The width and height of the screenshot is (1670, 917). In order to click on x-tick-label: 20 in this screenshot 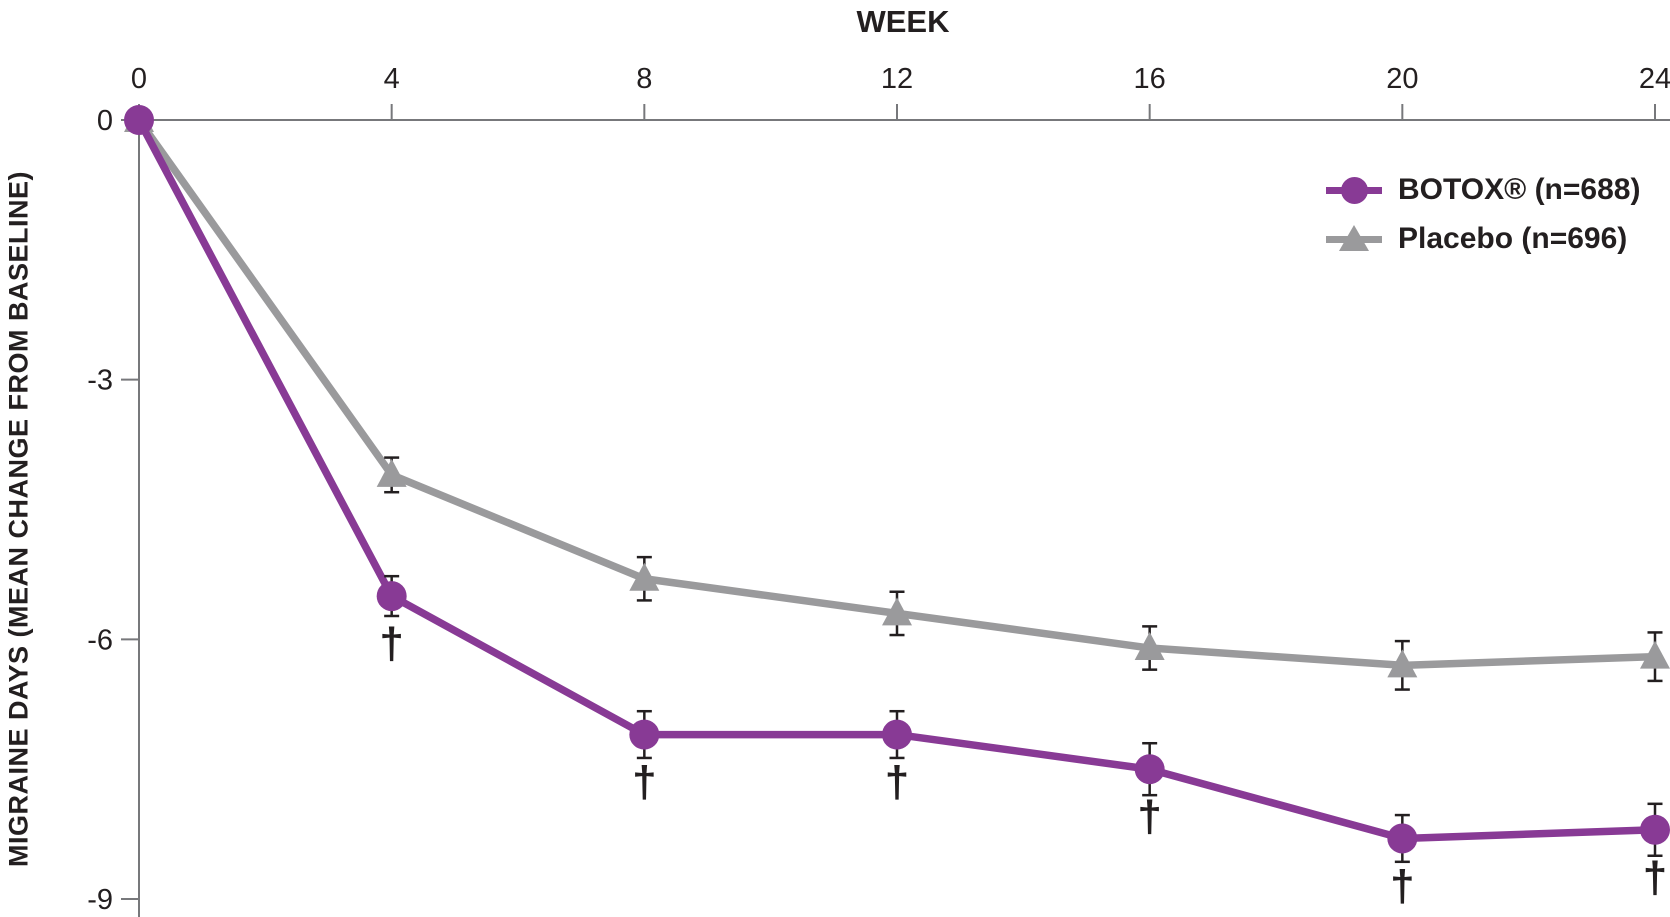, I will do `click(1402, 79)`.